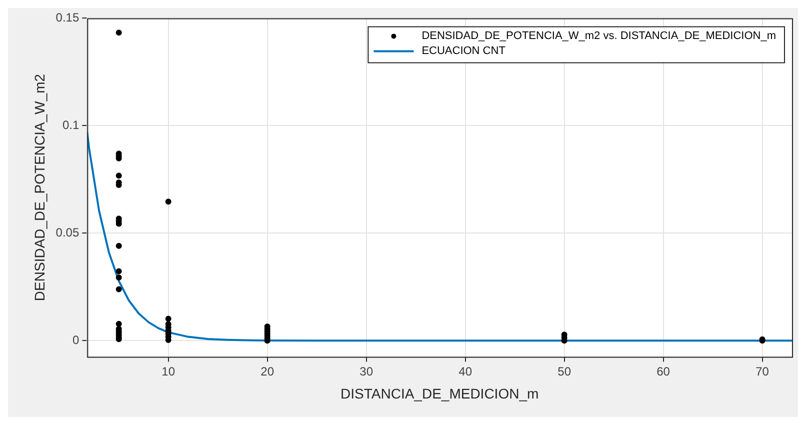 Image resolution: width=806 pixels, height=425 pixels. What do you see at coordinates (663, 371) in the screenshot?
I see `x-tick-label: 60` at bounding box center [663, 371].